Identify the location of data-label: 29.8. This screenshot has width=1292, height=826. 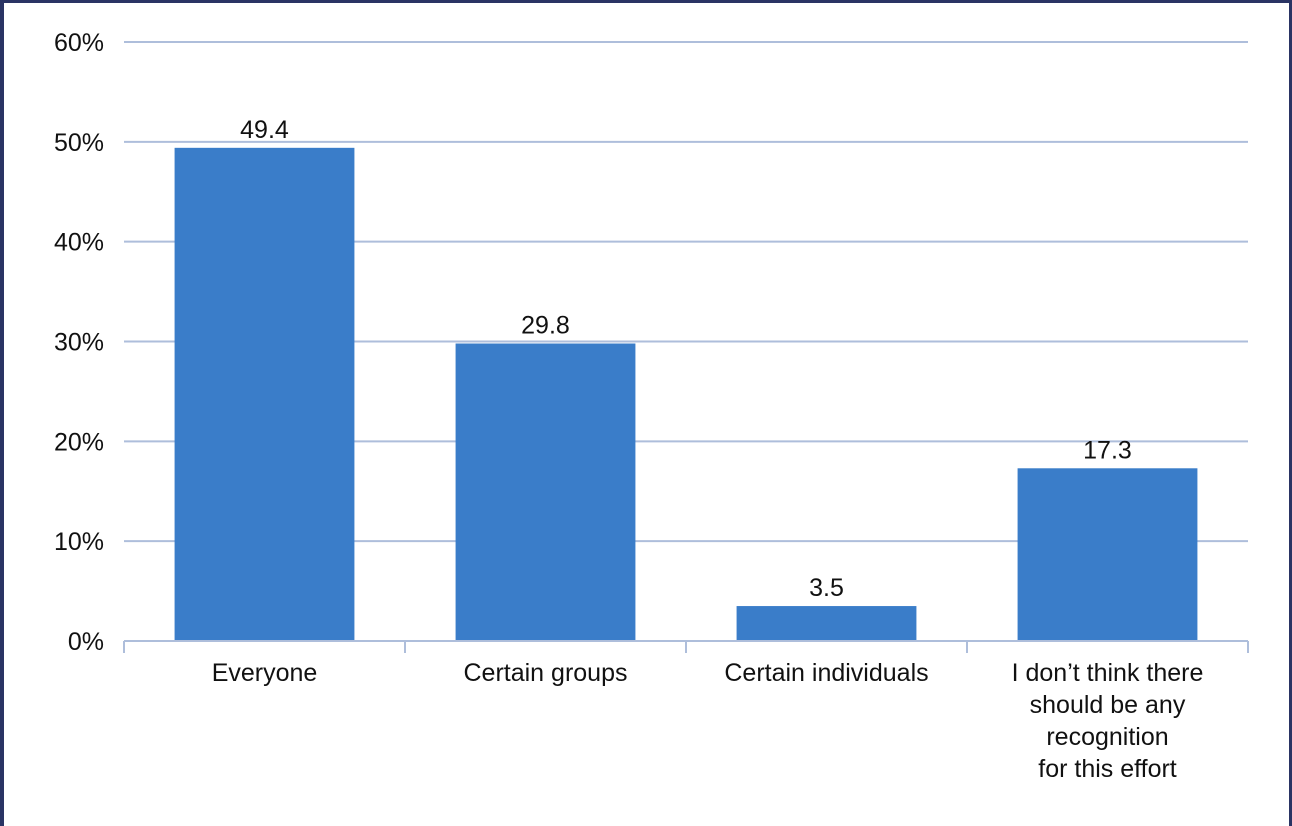
(545, 325).